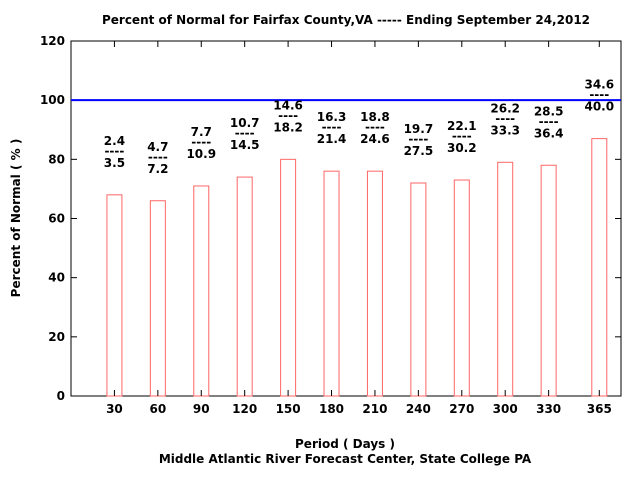 The image size is (640, 480). Describe the element at coordinates (288, 127) in the screenshot. I see `normal-label: 18.2` at that location.